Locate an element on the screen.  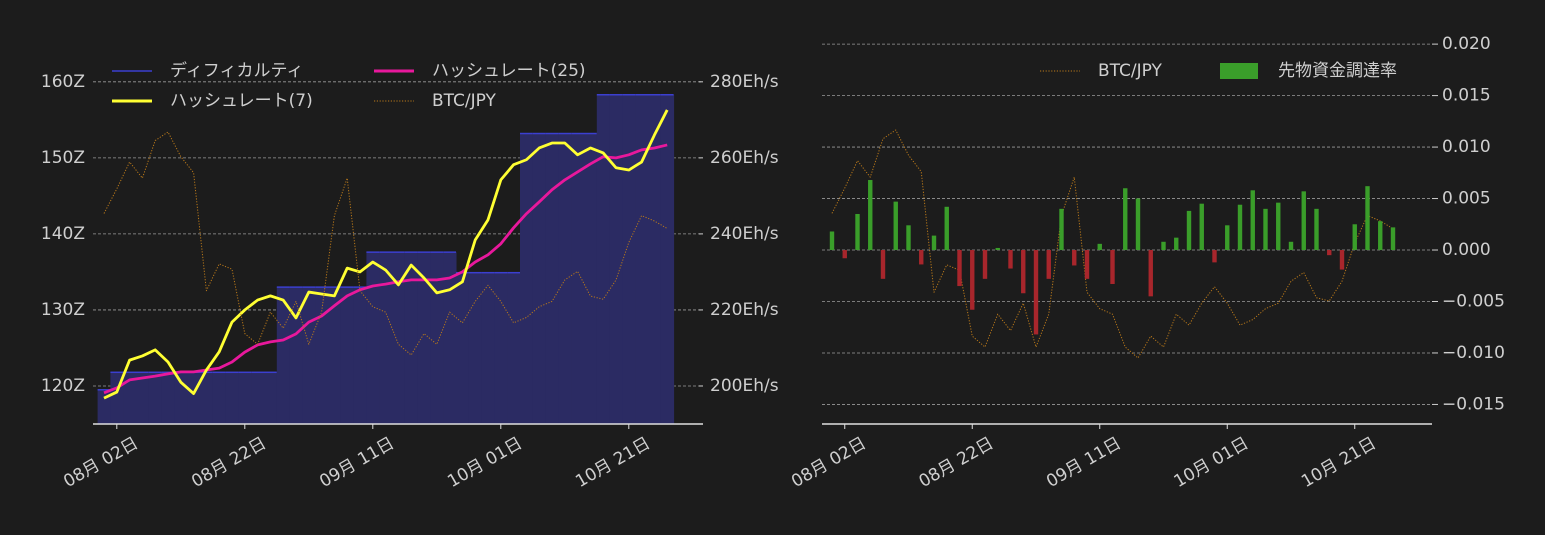
y-tick-label: 0.015 is located at coordinates (1466, 96).